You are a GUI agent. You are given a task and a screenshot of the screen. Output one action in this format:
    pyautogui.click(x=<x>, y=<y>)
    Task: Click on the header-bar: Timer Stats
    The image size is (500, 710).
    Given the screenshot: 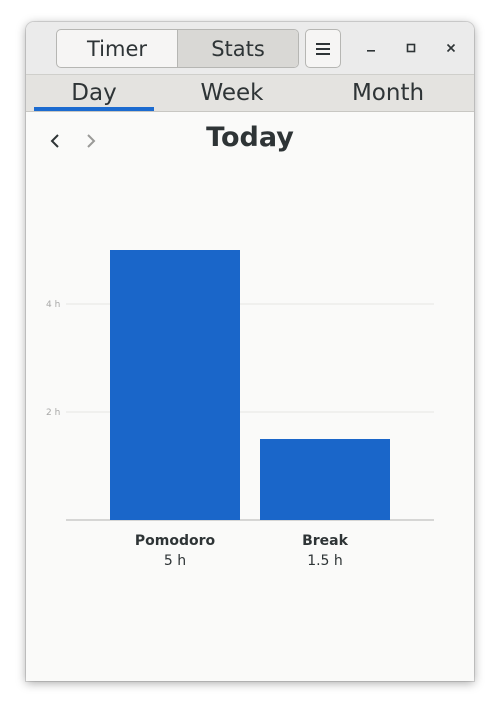 What is the action you would take?
    pyautogui.click(x=250, y=48)
    